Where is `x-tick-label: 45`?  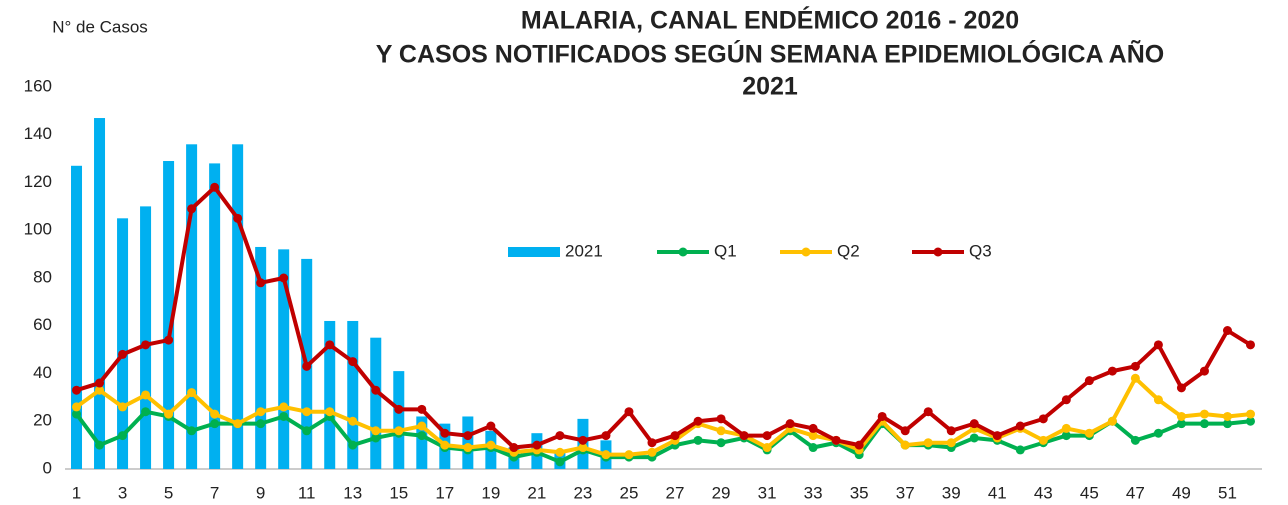
x-tick-label: 45 is located at coordinates (1089, 492).